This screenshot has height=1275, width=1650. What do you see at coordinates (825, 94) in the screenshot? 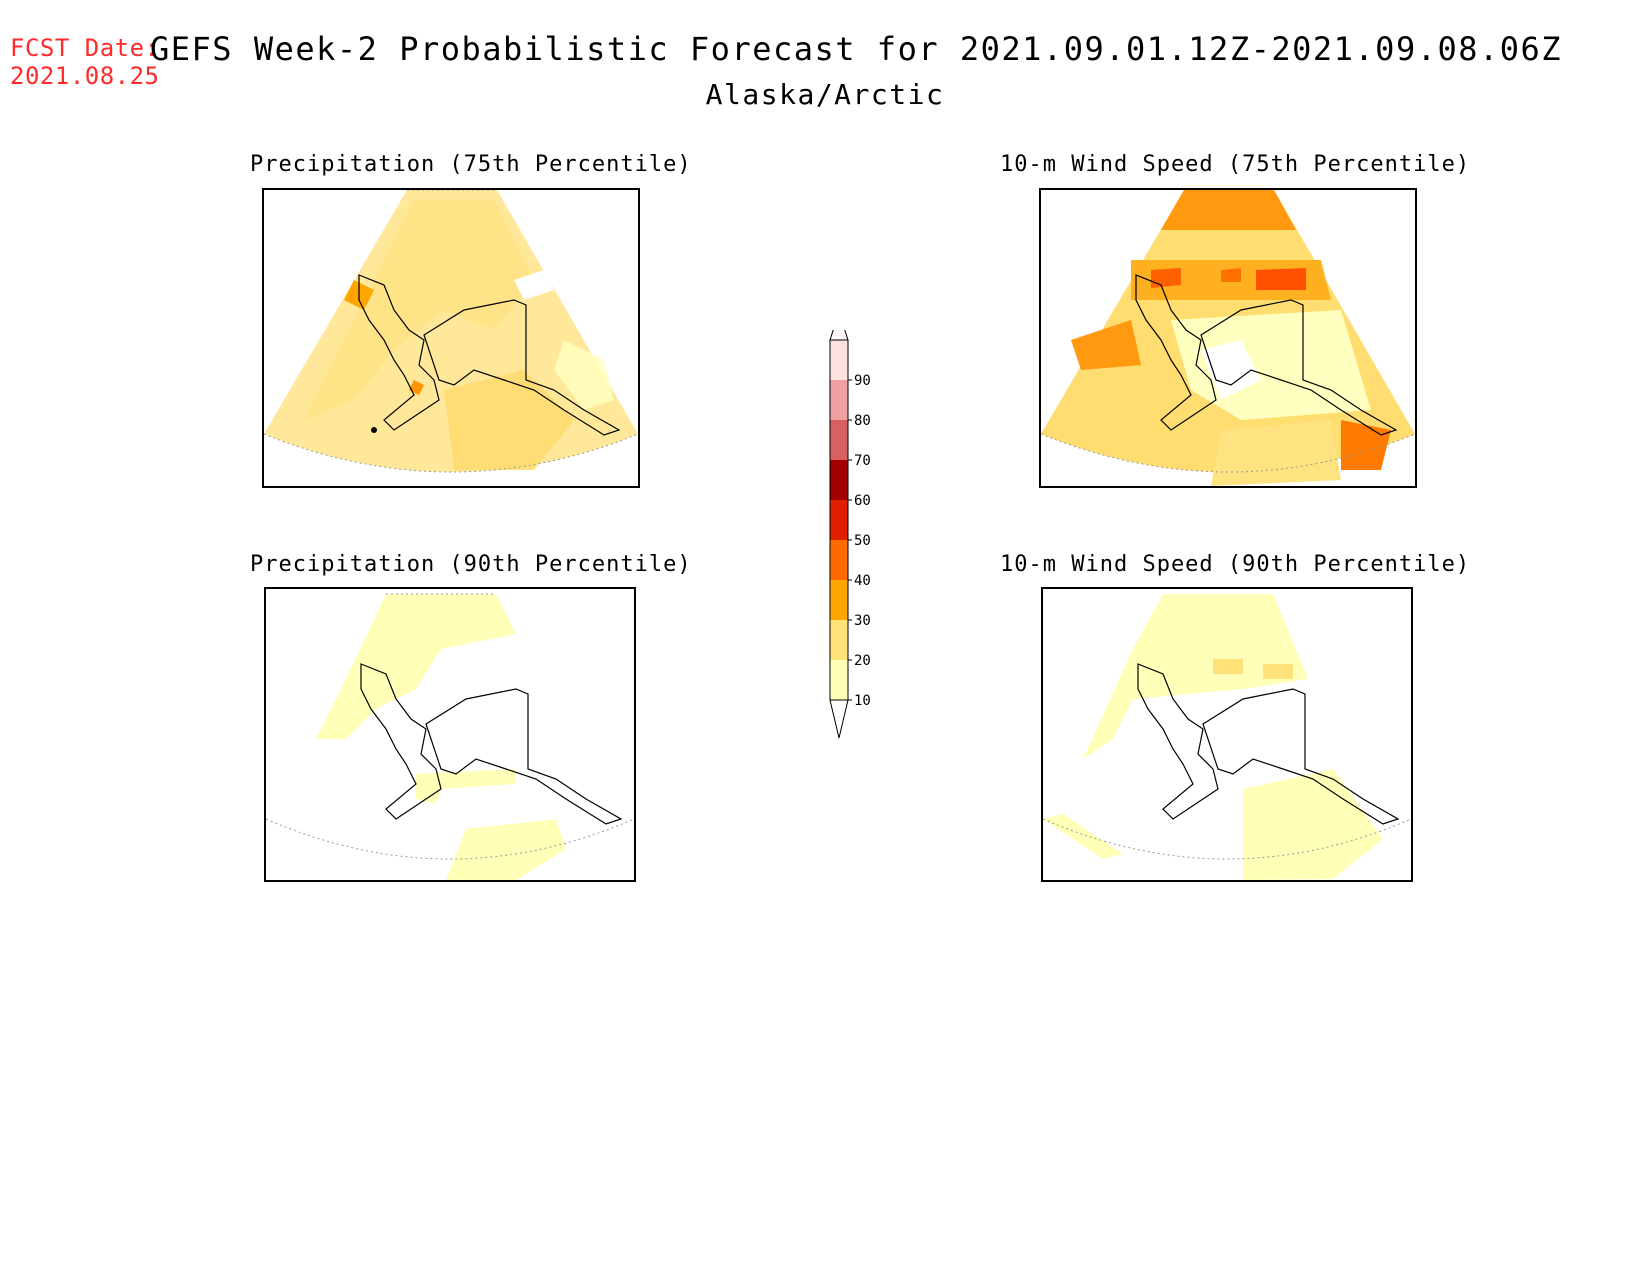
I see `region-label: Alaska/Arctic` at bounding box center [825, 94].